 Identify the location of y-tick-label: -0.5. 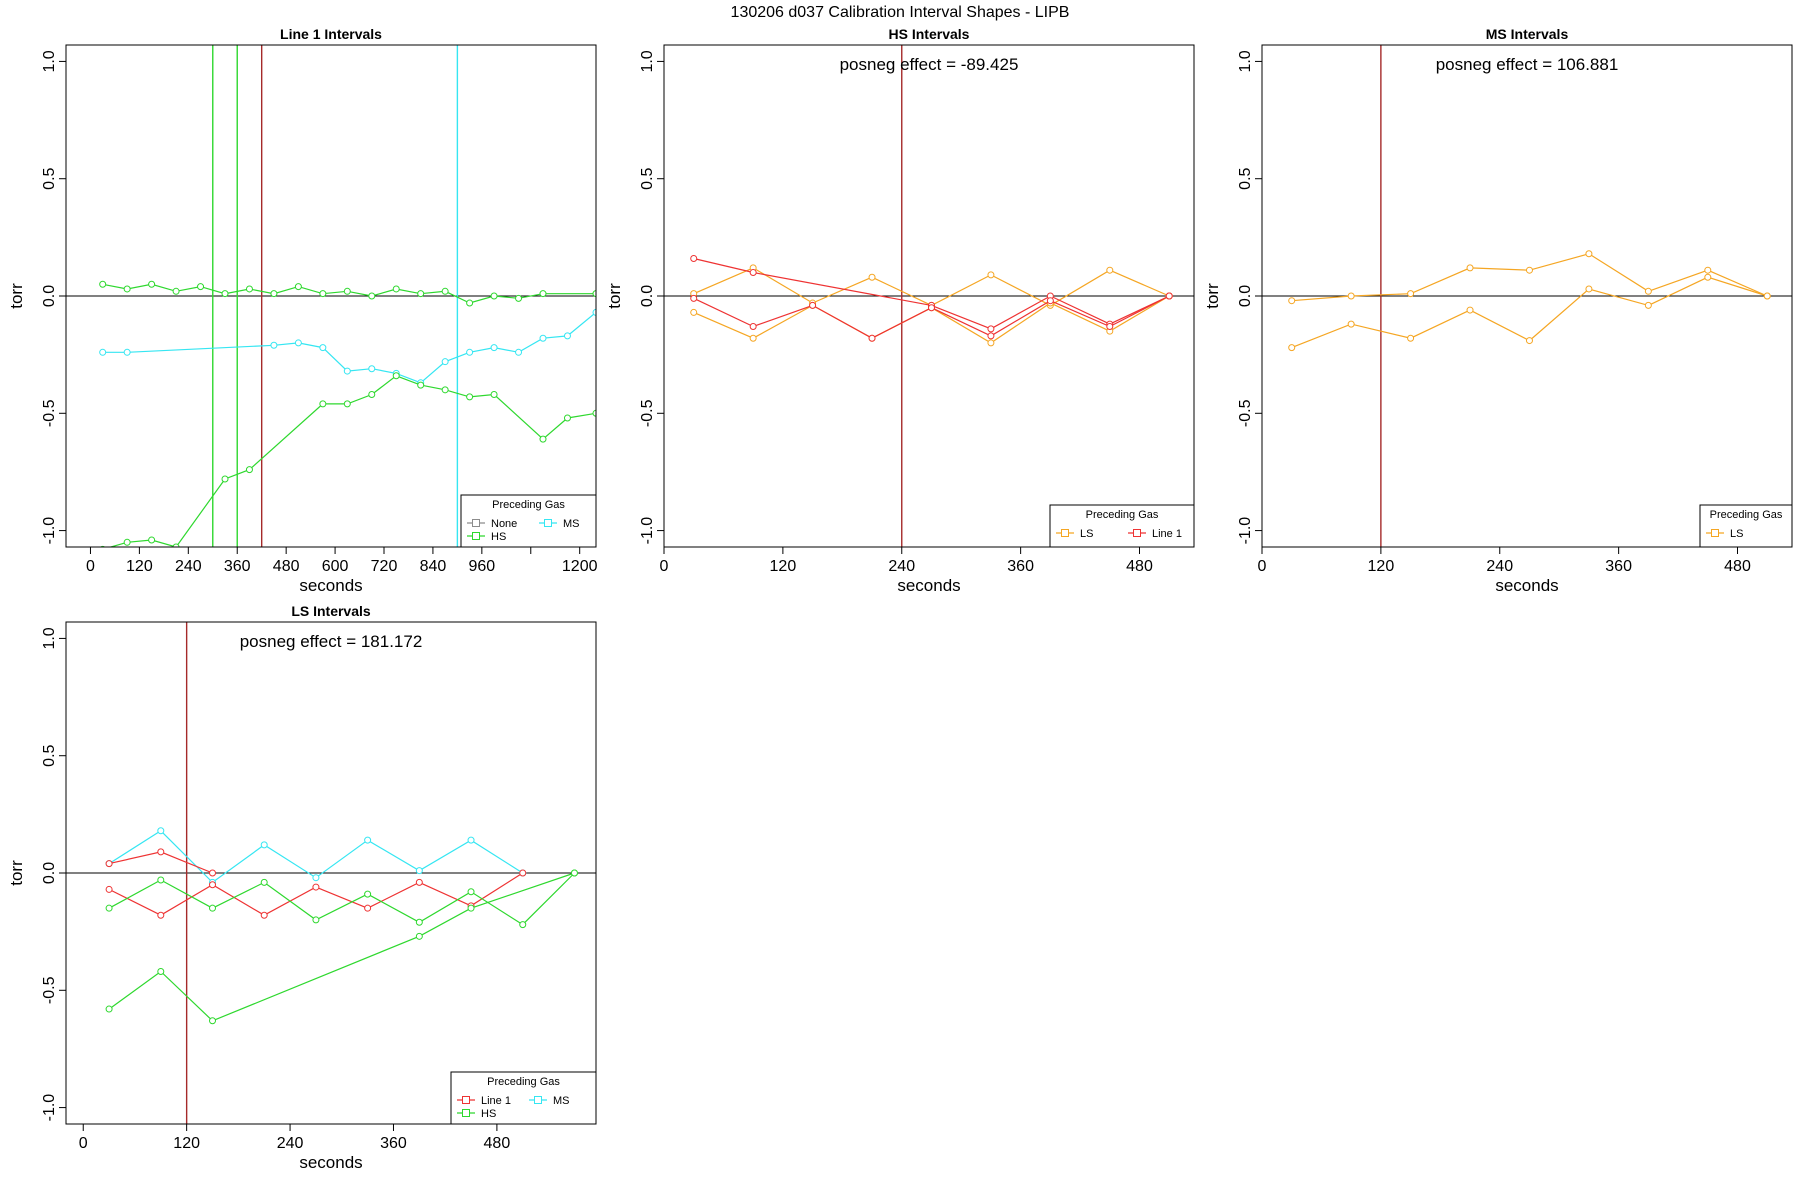
(49, 990).